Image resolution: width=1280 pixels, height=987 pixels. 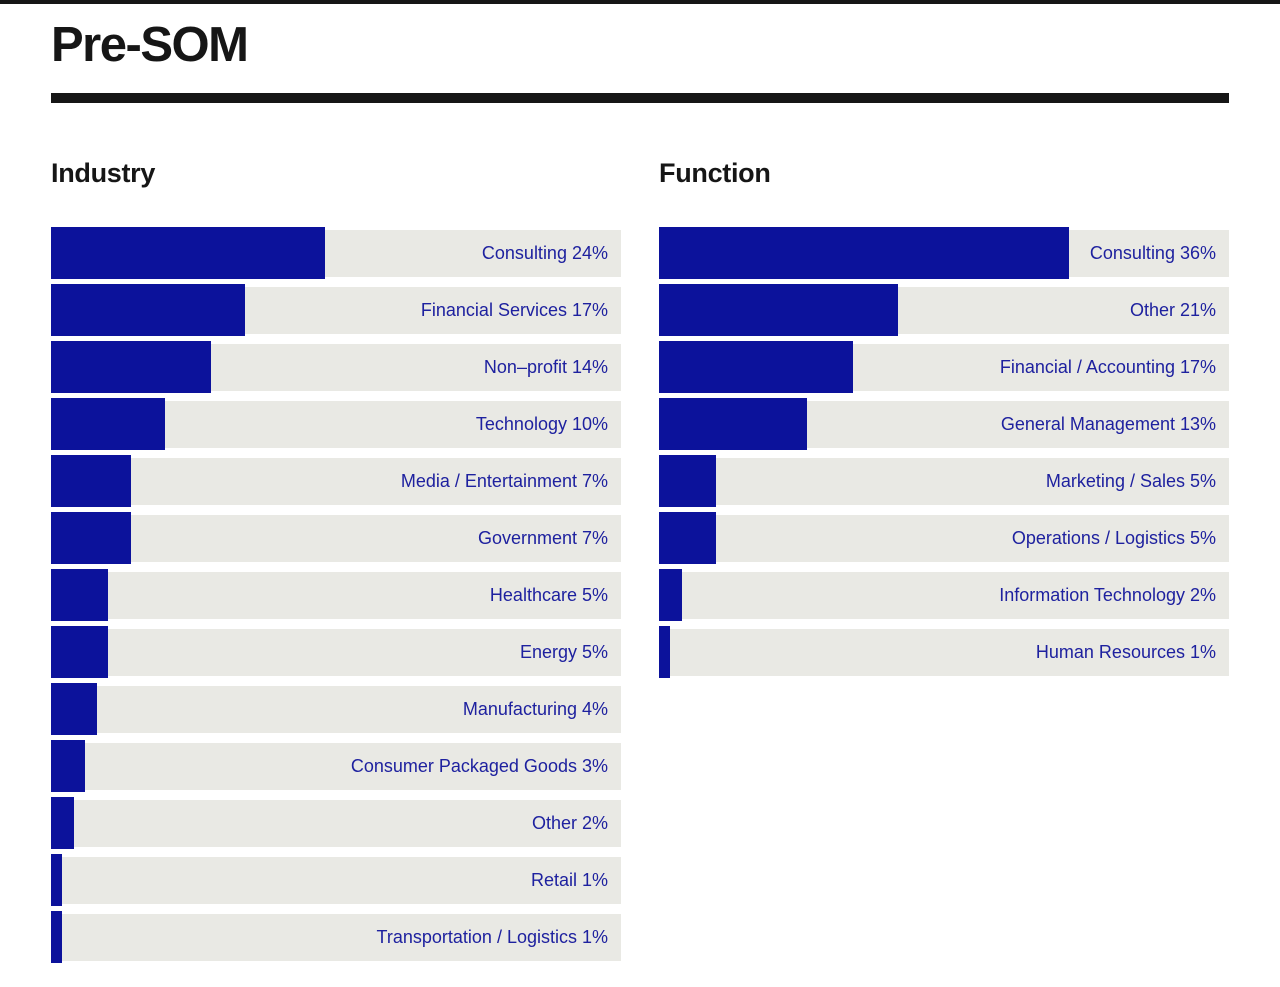 I want to click on bar-label: Transportation / Logistics 1%, so click(x=492, y=937).